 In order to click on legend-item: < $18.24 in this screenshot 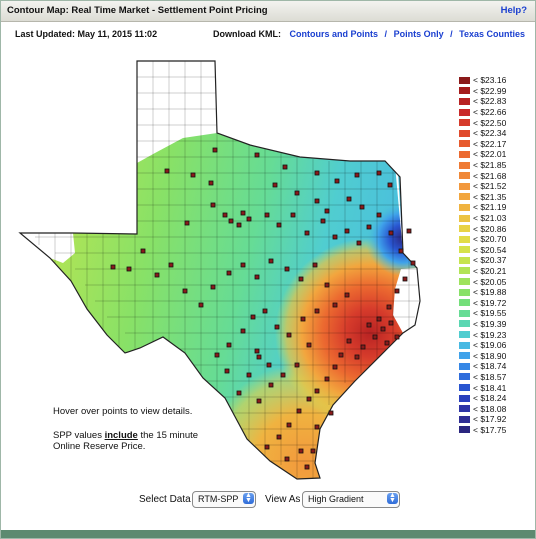, I will do `click(482, 398)`.